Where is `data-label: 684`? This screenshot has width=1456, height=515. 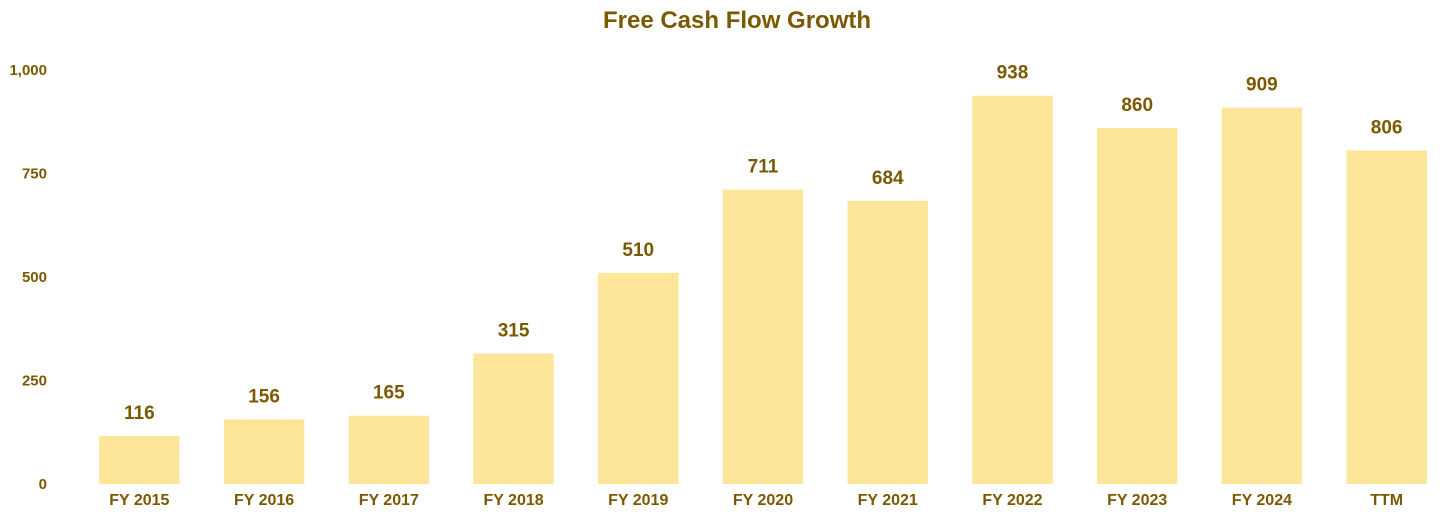
data-label: 684 is located at coordinates (888, 178).